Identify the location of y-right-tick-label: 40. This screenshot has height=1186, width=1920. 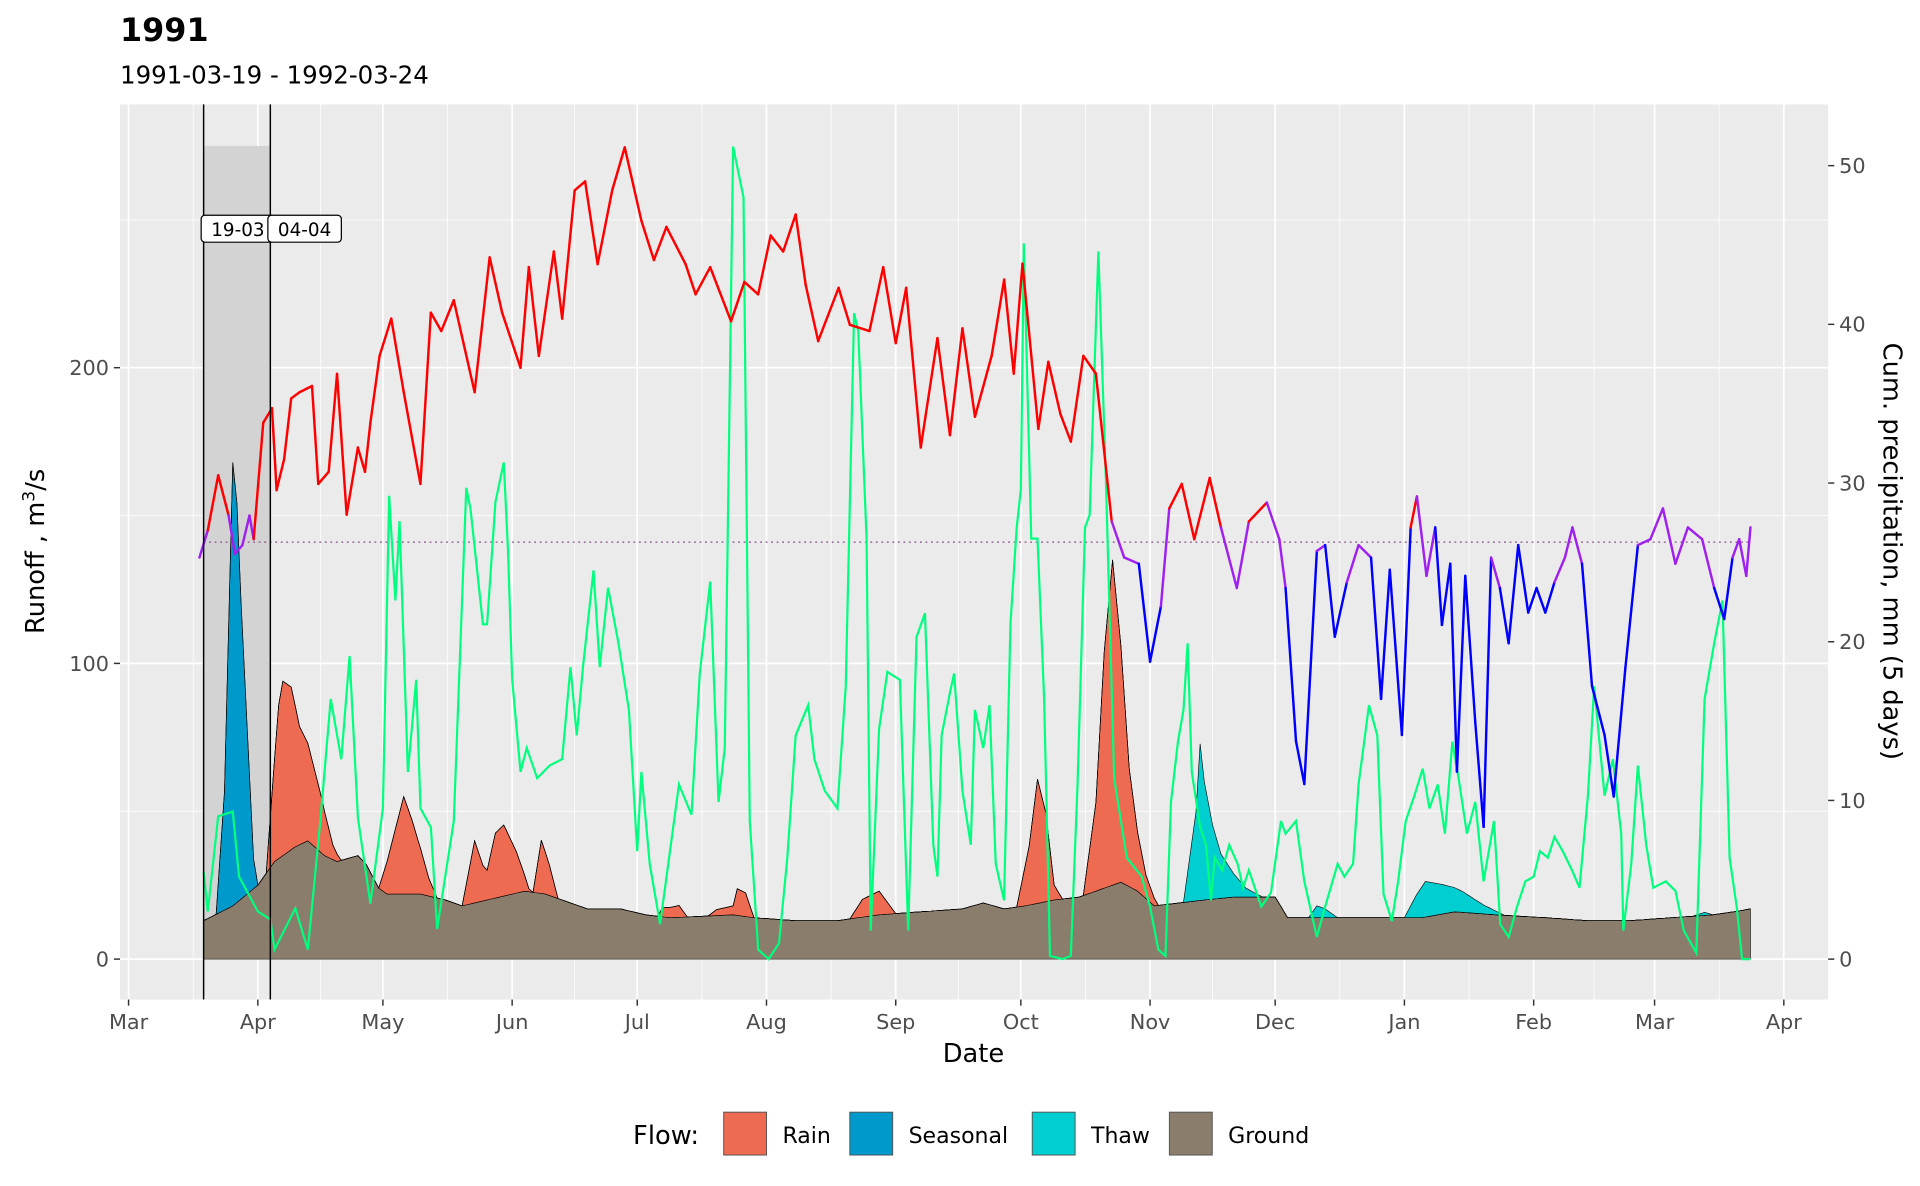
(1852, 325).